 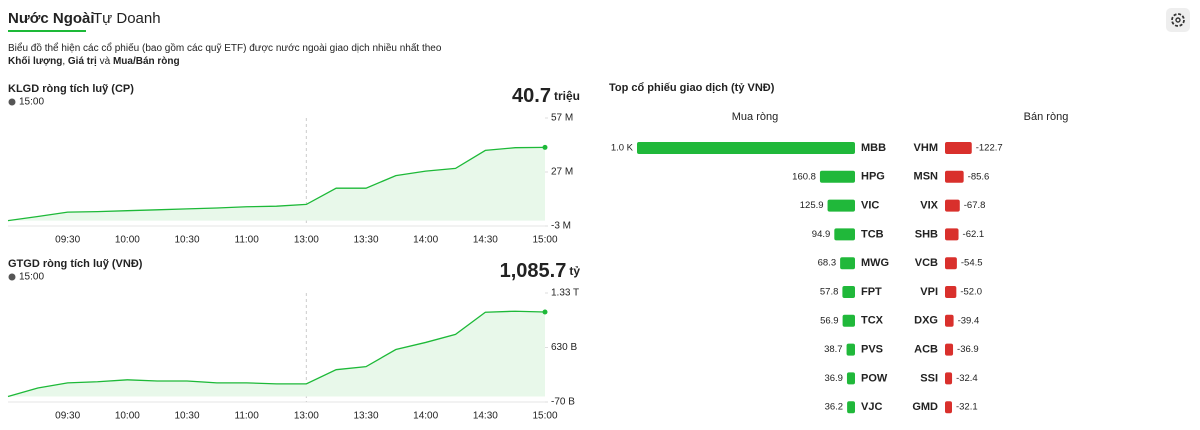 I want to click on ticker: SHB, so click(x=926, y=234).